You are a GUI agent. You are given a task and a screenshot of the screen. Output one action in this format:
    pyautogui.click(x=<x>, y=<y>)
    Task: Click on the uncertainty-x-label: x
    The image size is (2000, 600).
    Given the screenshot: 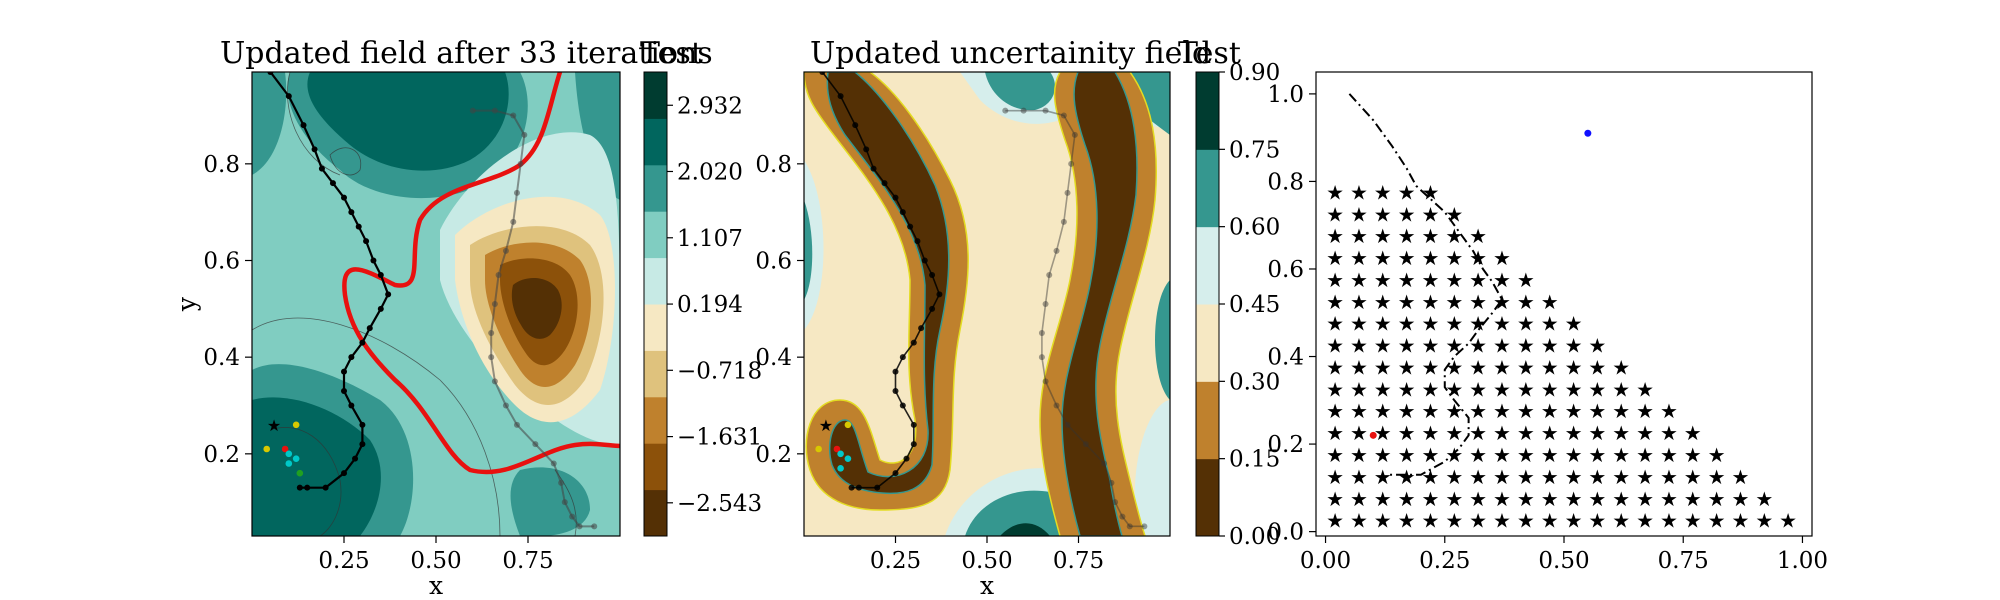 What is the action you would take?
    pyautogui.click(x=987, y=585)
    